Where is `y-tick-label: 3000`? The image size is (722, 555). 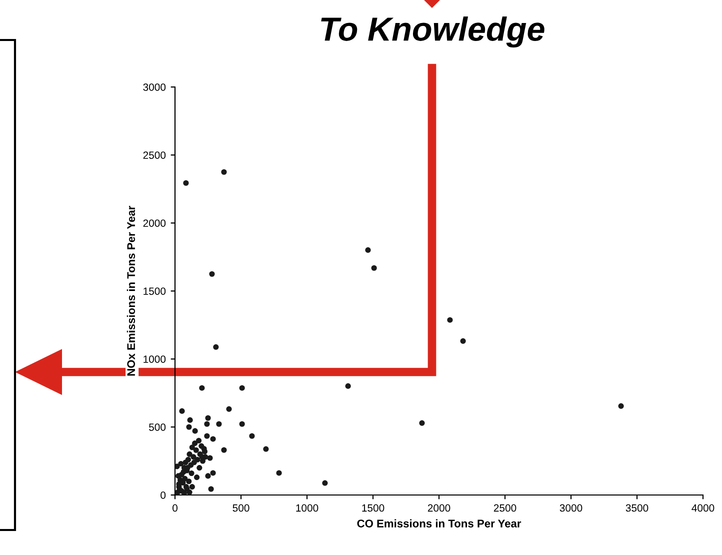 y-tick-label: 3000 is located at coordinates (154, 87).